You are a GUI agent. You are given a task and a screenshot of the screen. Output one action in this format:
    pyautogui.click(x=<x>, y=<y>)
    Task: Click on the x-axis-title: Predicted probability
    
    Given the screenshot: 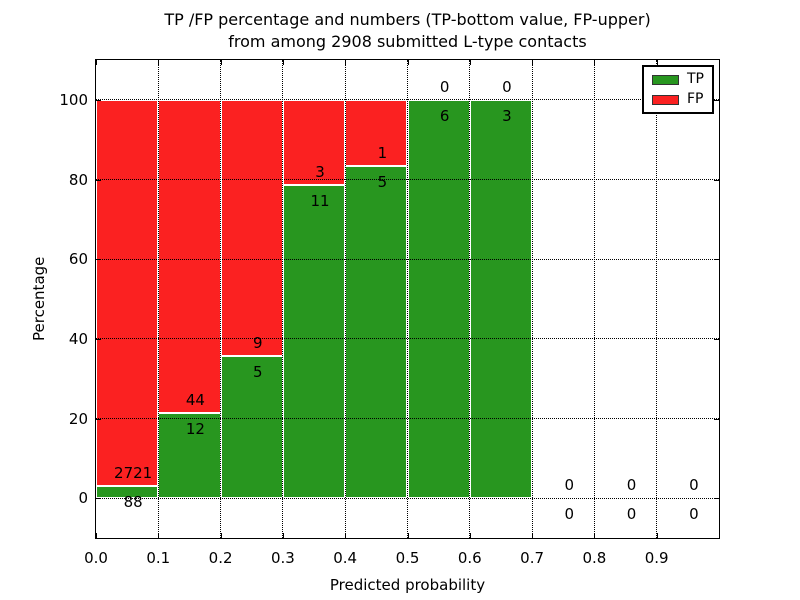 What is the action you would take?
    pyautogui.click(x=407, y=585)
    